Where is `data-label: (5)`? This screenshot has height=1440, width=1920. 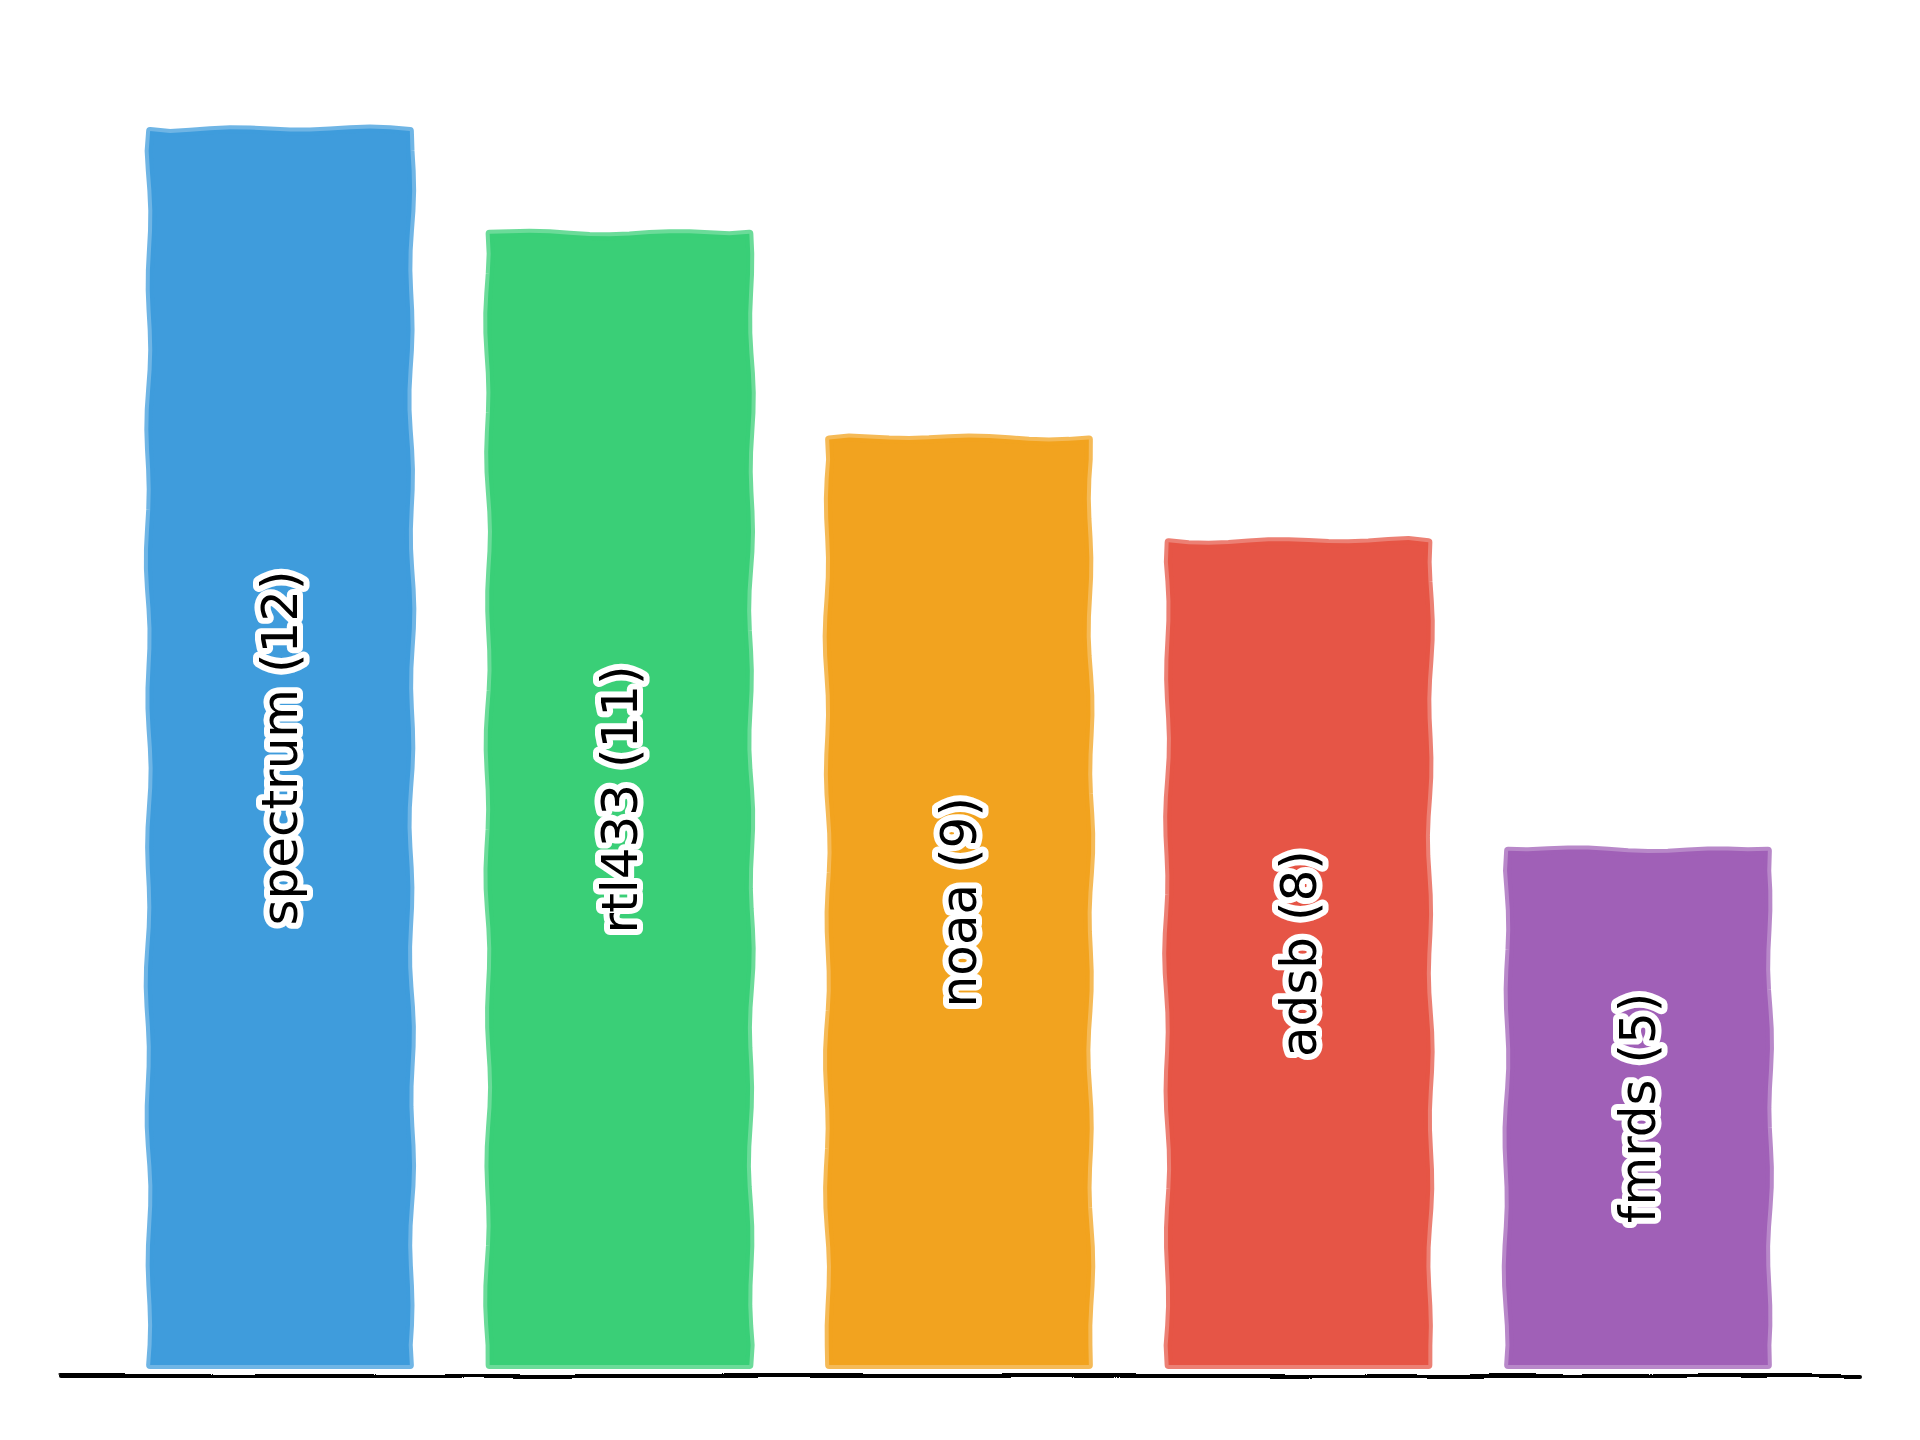
data-label: (5) is located at coordinates (1638, 1028).